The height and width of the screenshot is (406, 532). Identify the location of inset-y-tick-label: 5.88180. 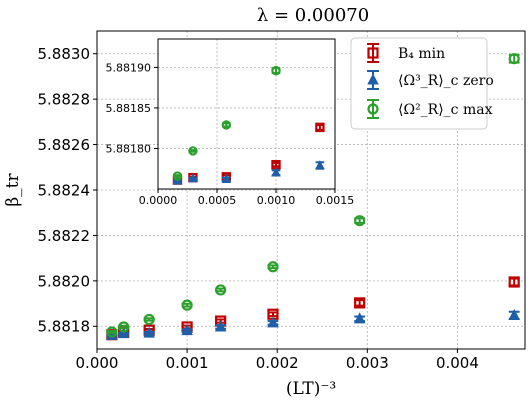
(129, 148).